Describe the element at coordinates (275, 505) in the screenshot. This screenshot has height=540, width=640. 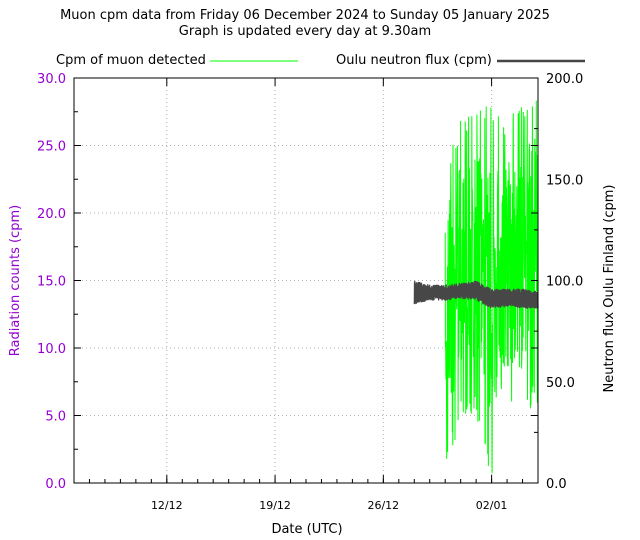
I see `x-tick-label: 19/12` at that location.